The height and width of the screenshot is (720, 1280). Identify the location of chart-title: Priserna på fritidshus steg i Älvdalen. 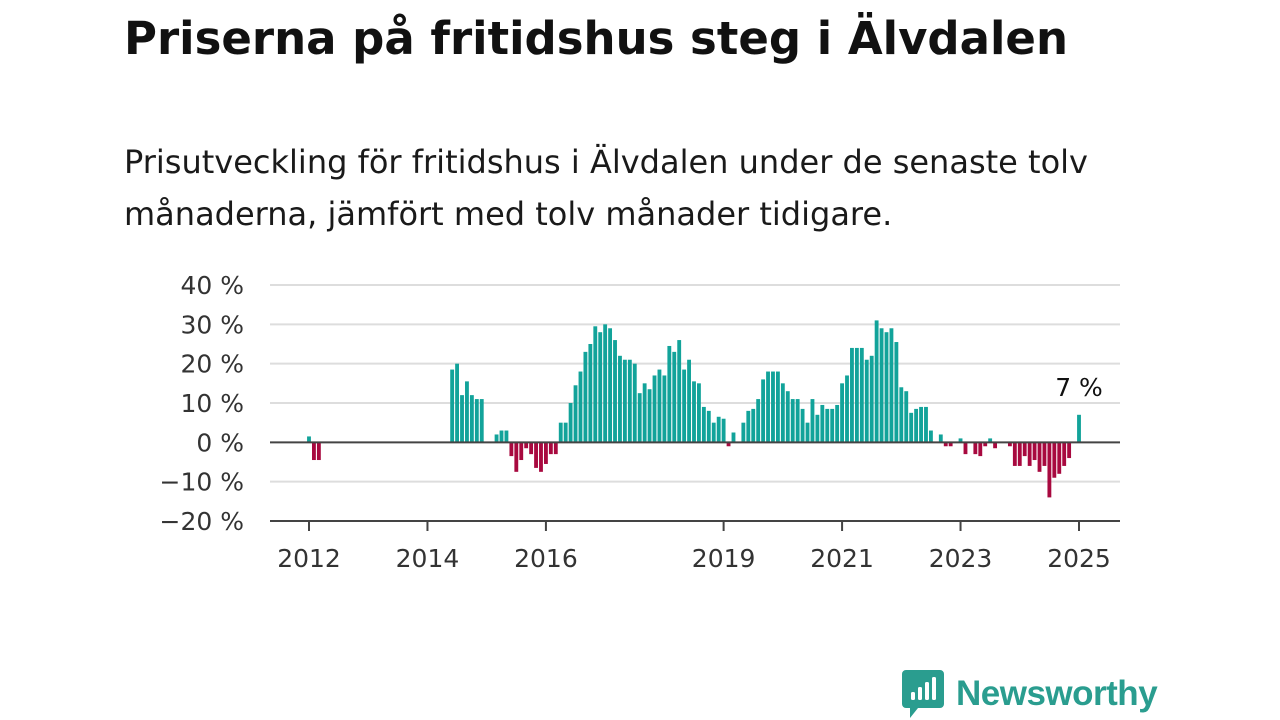
(596, 38).